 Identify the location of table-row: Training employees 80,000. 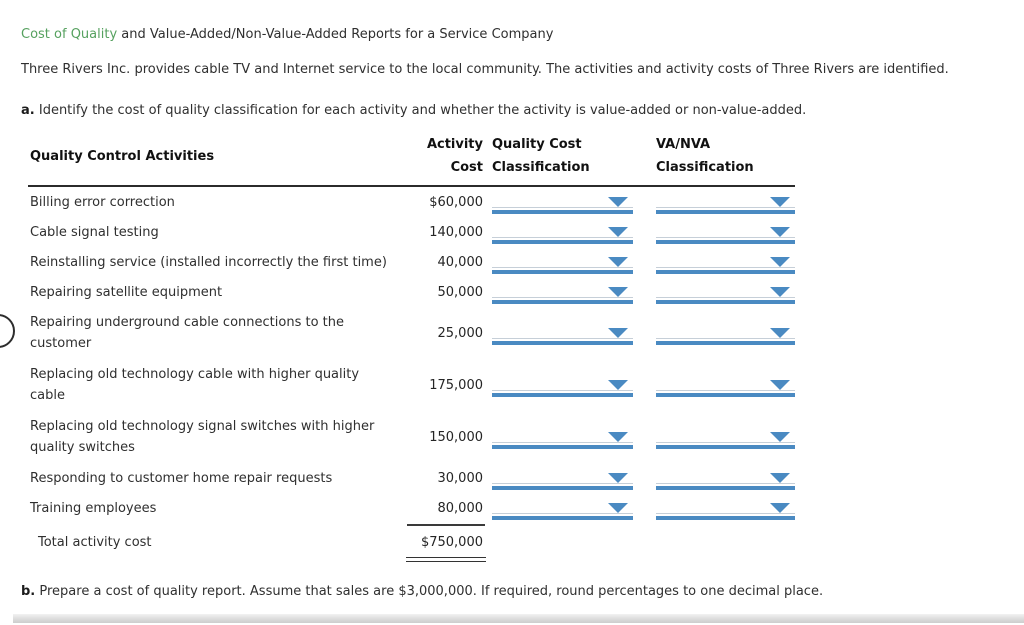
(411, 508).